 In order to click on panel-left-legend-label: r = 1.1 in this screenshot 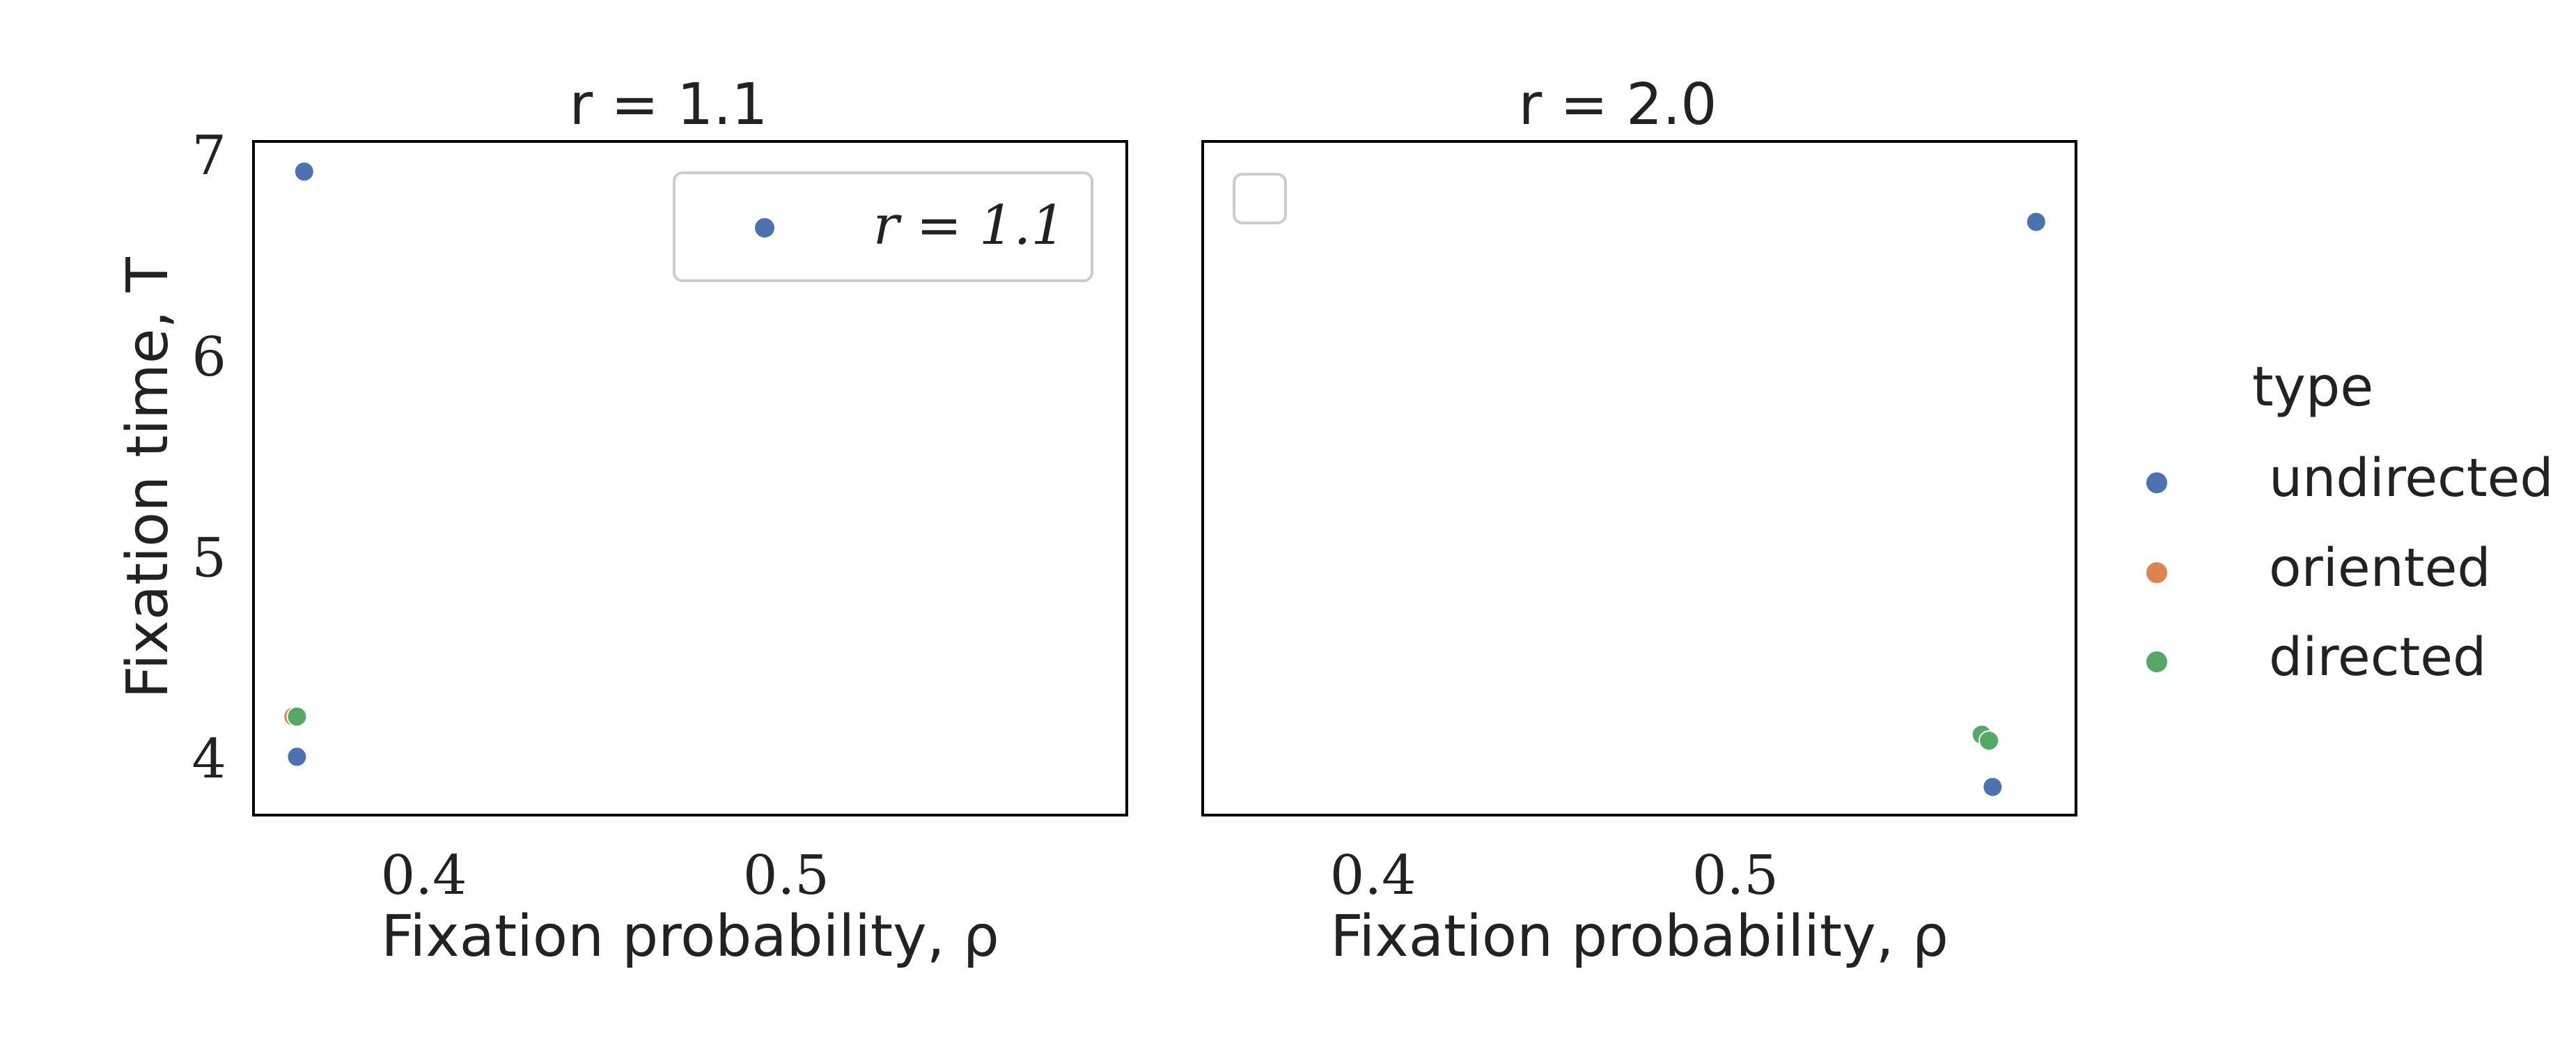, I will do `click(969, 225)`.